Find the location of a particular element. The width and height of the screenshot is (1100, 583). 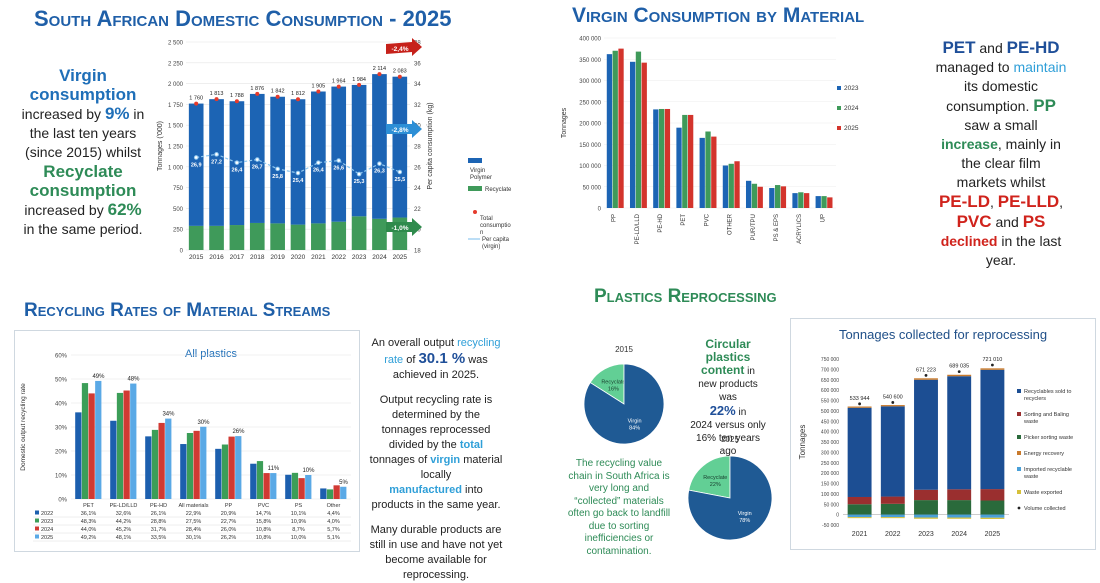

per-capita-label: 25,4 is located at coordinates (299, 181).